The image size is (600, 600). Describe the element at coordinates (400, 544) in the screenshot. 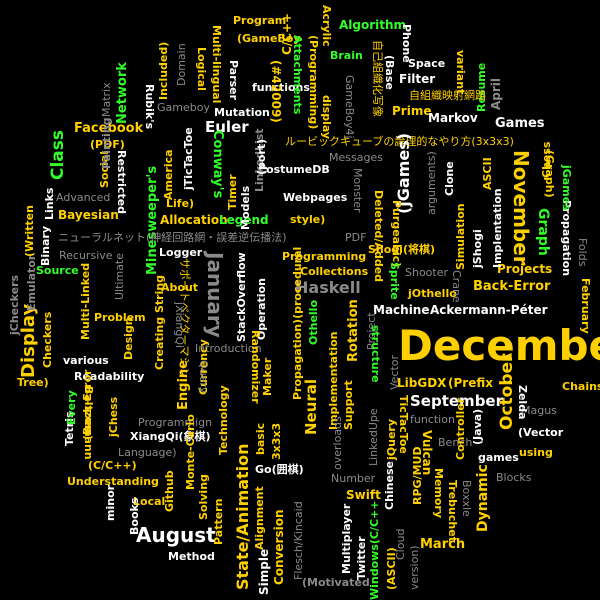

I see `word: Cloud` at that location.